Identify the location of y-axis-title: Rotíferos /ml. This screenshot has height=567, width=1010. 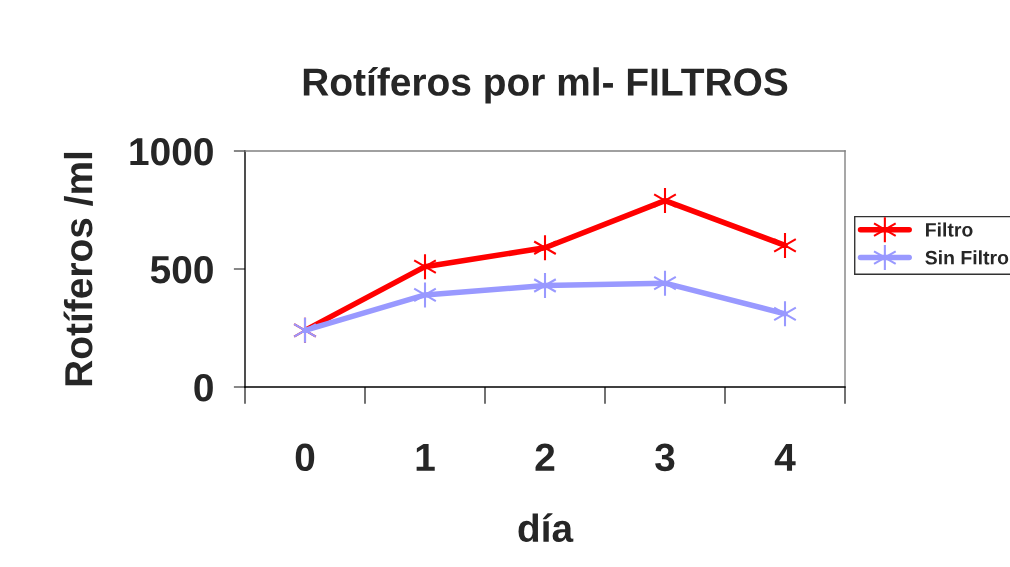
(78, 269).